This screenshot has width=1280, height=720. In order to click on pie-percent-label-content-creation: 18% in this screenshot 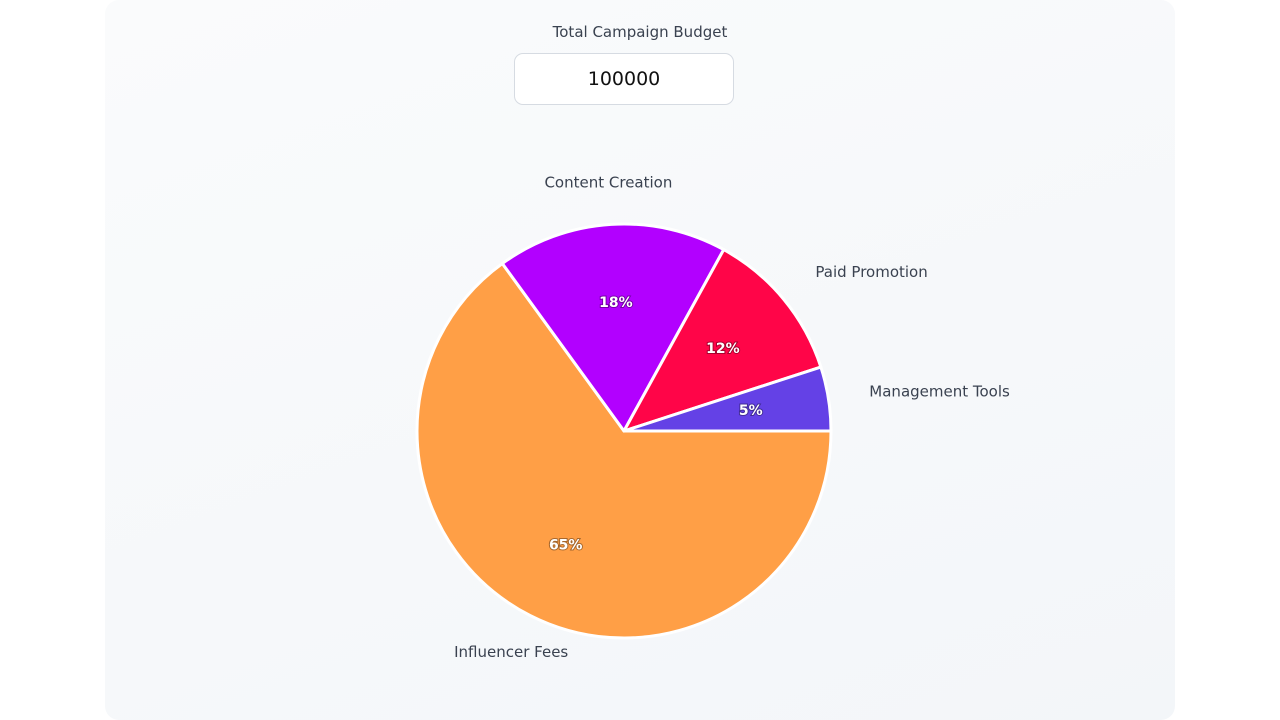, I will do `click(616, 303)`.